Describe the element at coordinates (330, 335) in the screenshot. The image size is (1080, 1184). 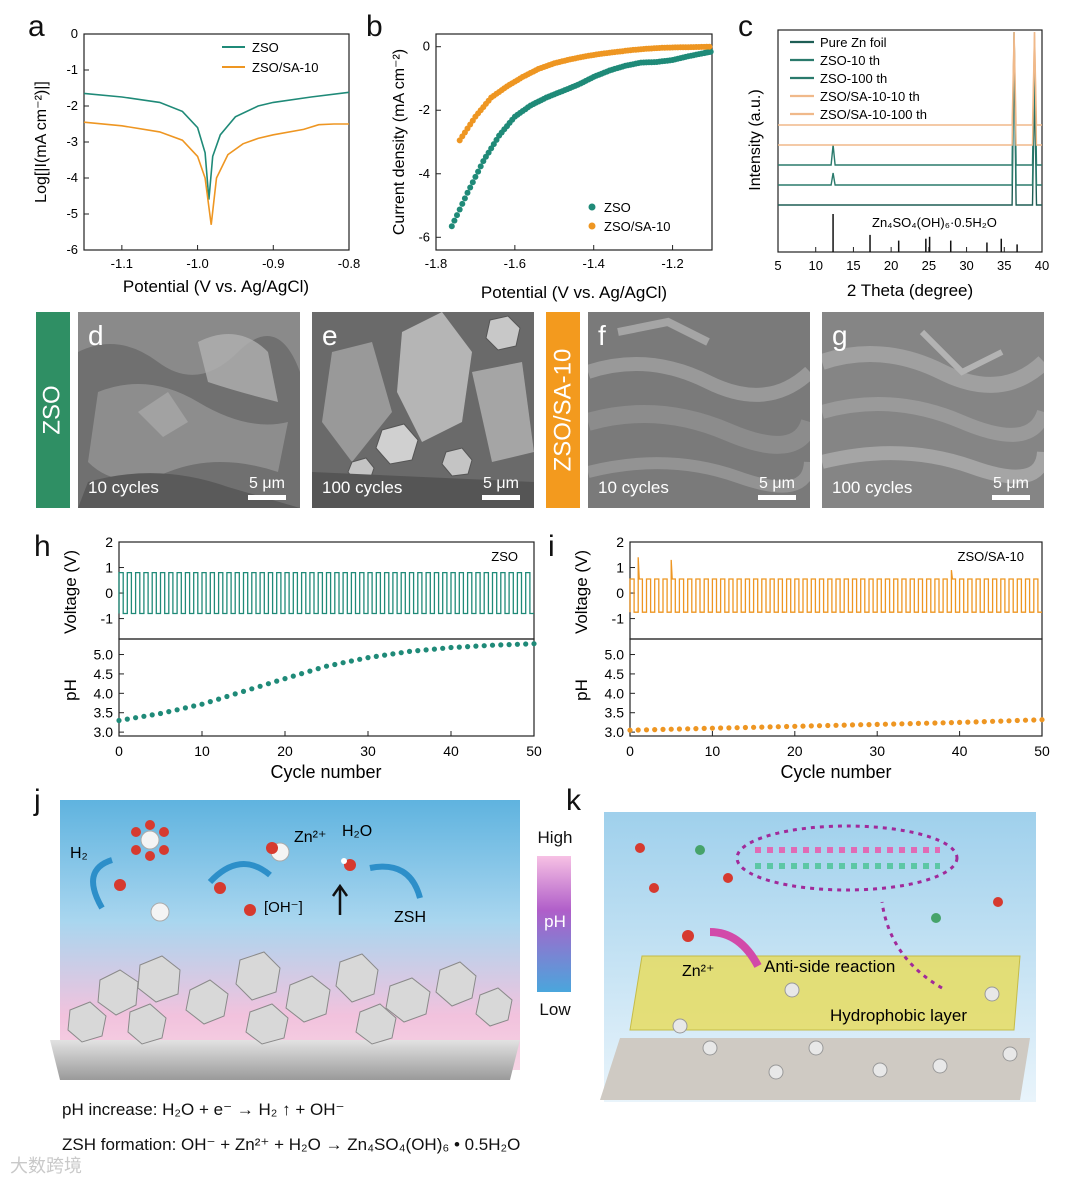
I see `sem-letter-e: e` at that location.